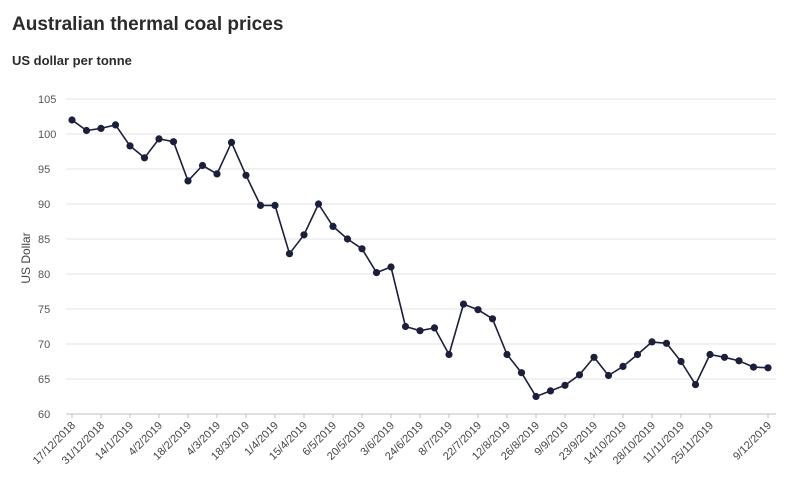  Describe the element at coordinates (44, 275) in the screenshot. I see `y-tick-label-80: 80` at that location.